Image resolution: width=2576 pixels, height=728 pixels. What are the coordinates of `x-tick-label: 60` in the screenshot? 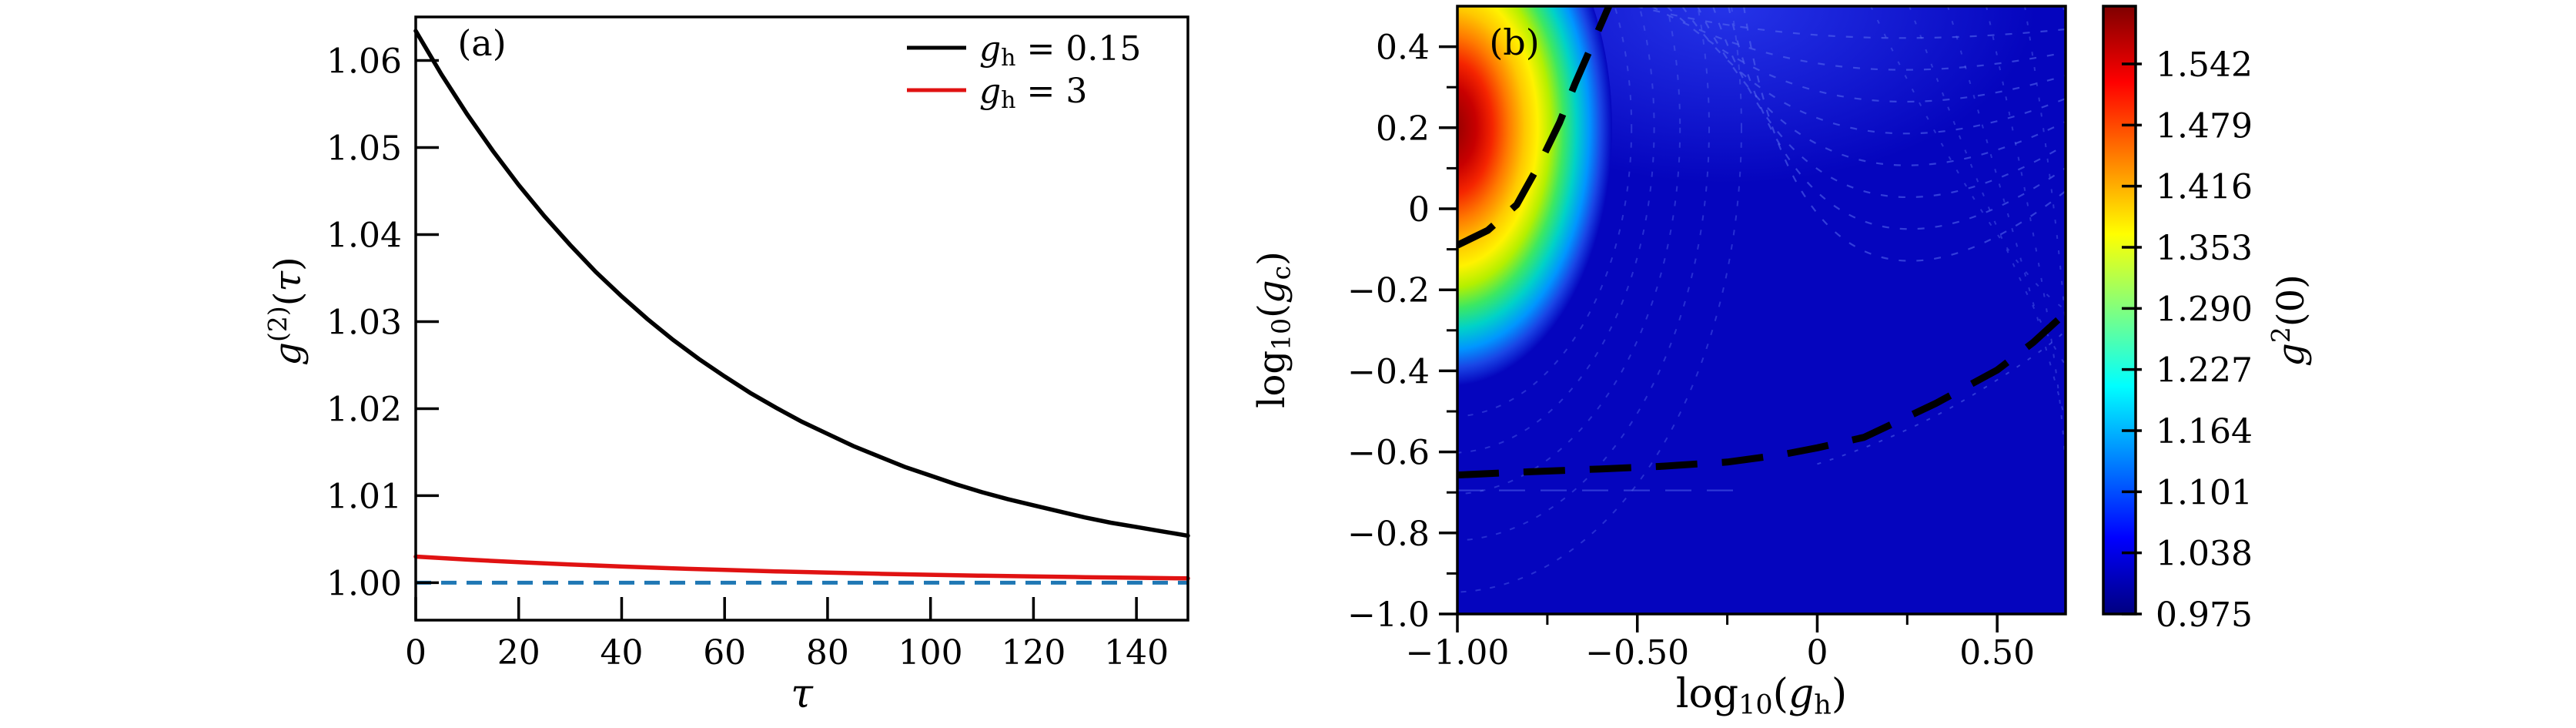 It's located at (725, 653).